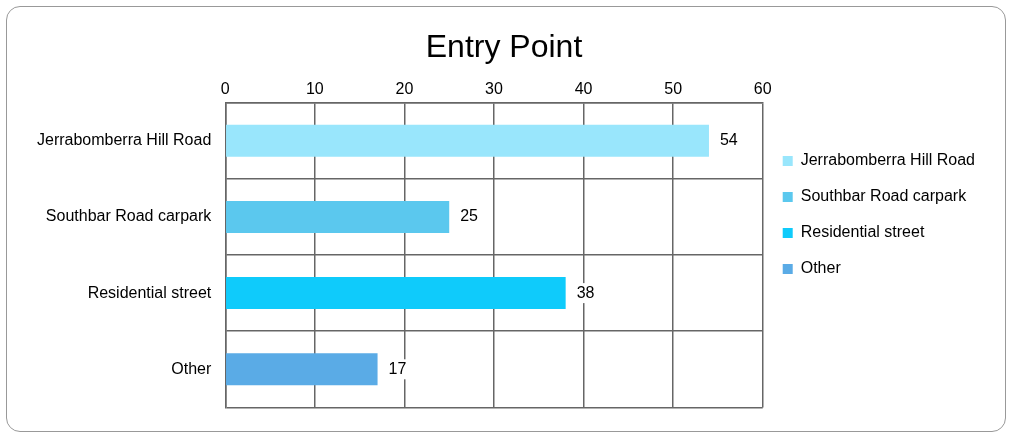  I want to click on x-tick-label: 40, so click(583, 89).